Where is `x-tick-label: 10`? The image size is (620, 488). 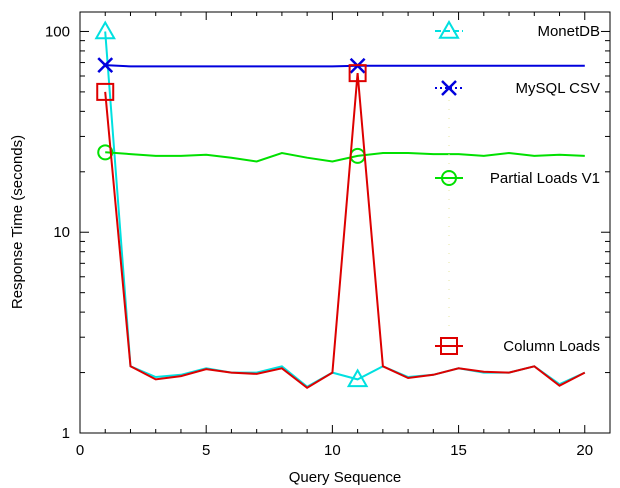
x-tick-label: 10 is located at coordinates (332, 450).